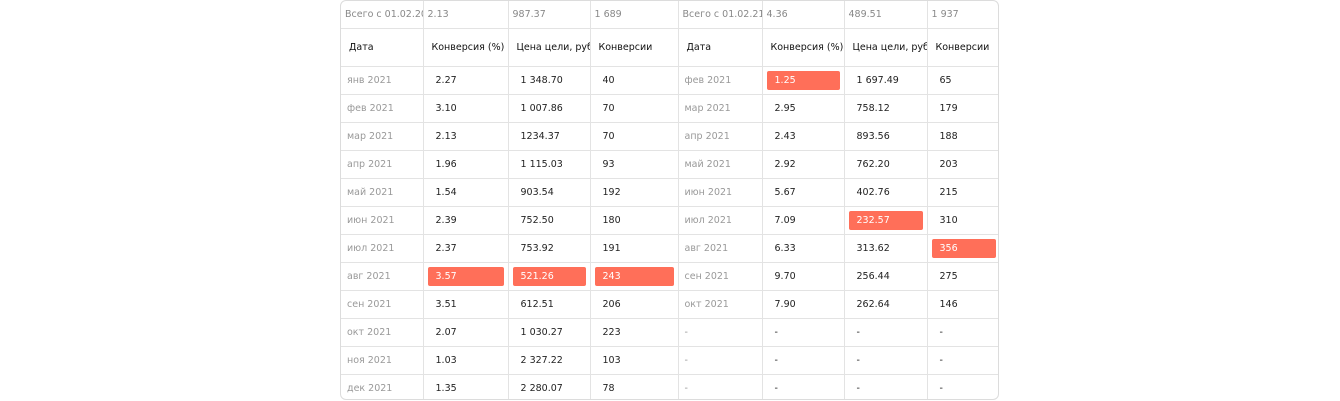 The width and height of the screenshot is (1340, 401). What do you see at coordinates (634, 80) in the screenshot?
I see `value-cell: 40` at bounding box center [634, 80].